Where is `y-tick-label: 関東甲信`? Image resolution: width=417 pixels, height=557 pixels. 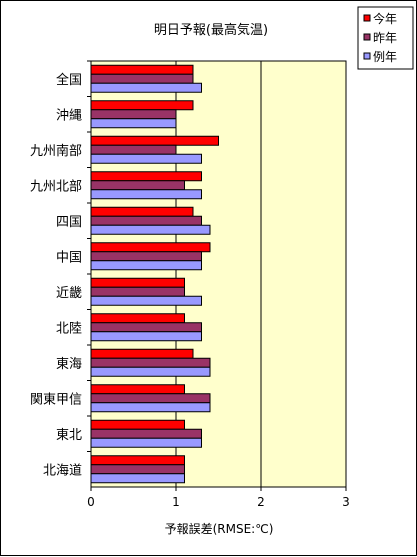
y-tick-label: 関東甲信 is located at coordinates (56, 399).